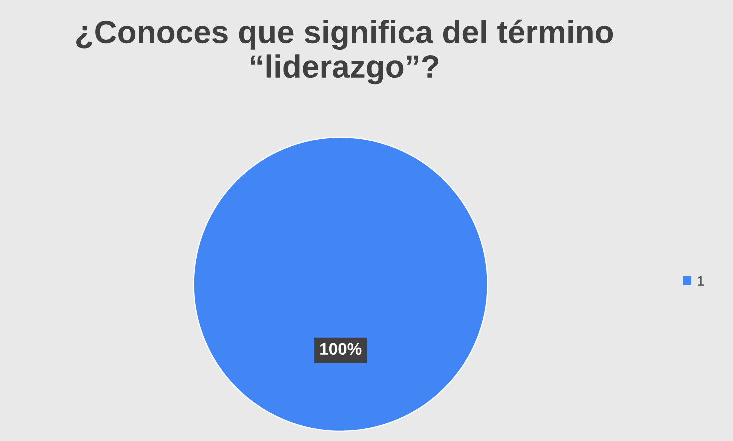 The image size is (733, 441). What do you see at coordinates (701, 281) in the screenshot?
I see `legend-label: 1` at bounding box center [701, 281].